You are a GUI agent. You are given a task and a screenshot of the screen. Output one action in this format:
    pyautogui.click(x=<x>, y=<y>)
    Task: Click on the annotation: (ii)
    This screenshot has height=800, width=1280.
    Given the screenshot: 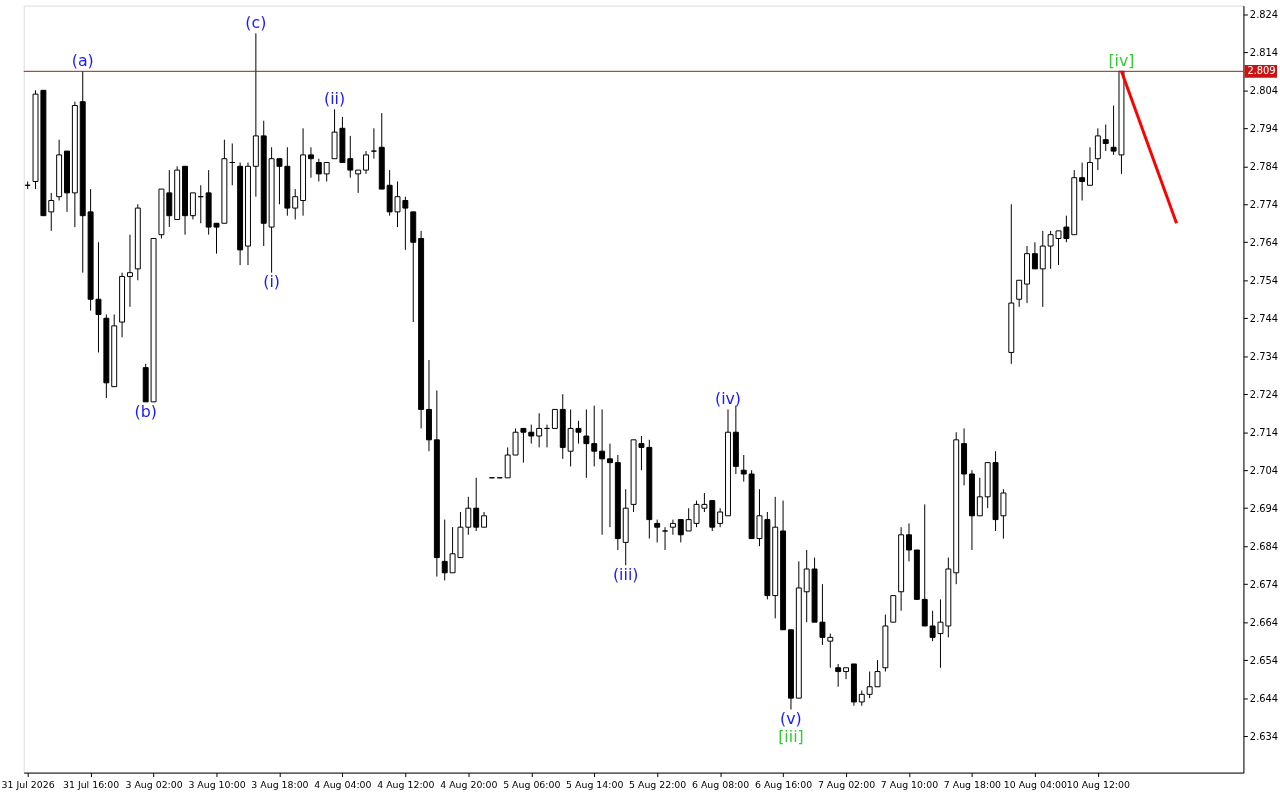 What is the action you would take?
    pyautogui.click(x=335, y=99)
    